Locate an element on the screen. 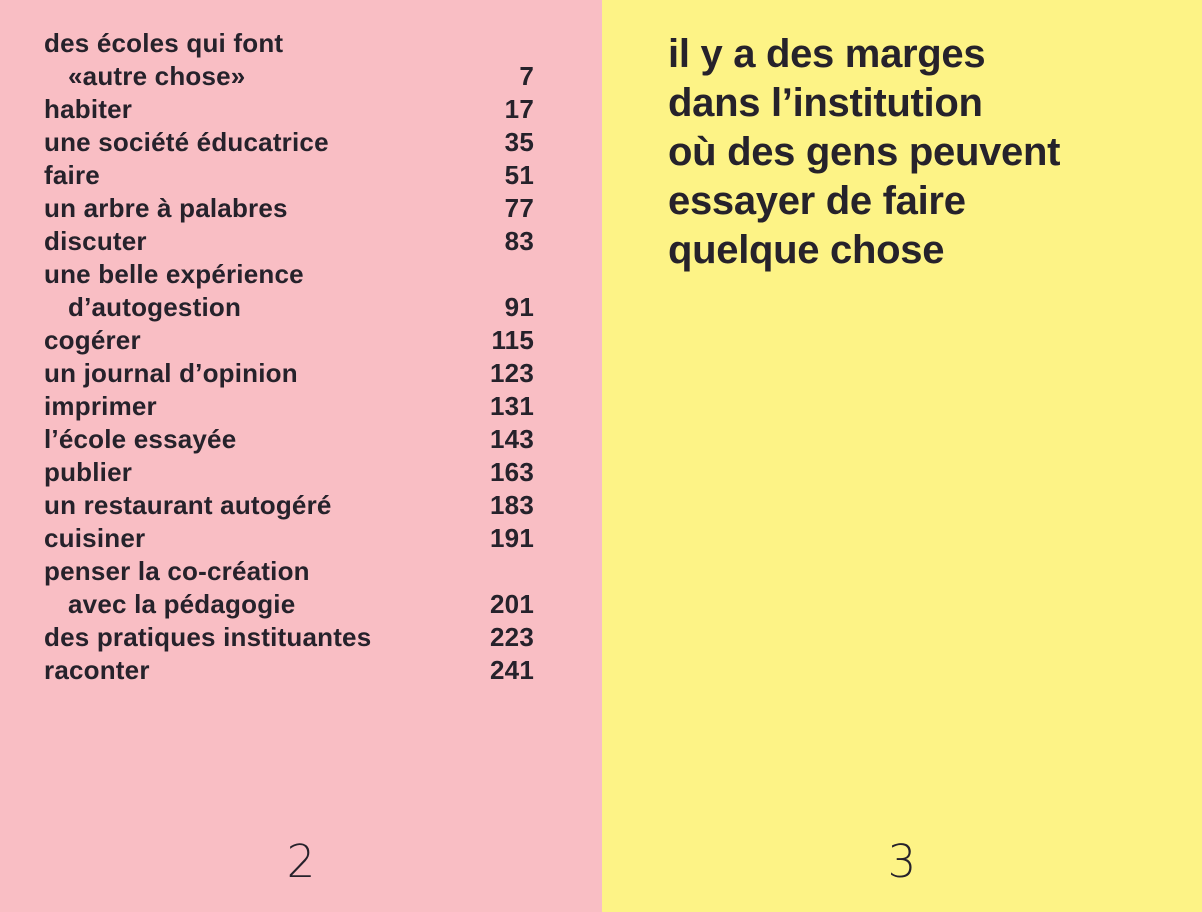 This screenshot has width=1202, height=912. toc-entry-page-number: 163 is located at coordinates (512, 472).